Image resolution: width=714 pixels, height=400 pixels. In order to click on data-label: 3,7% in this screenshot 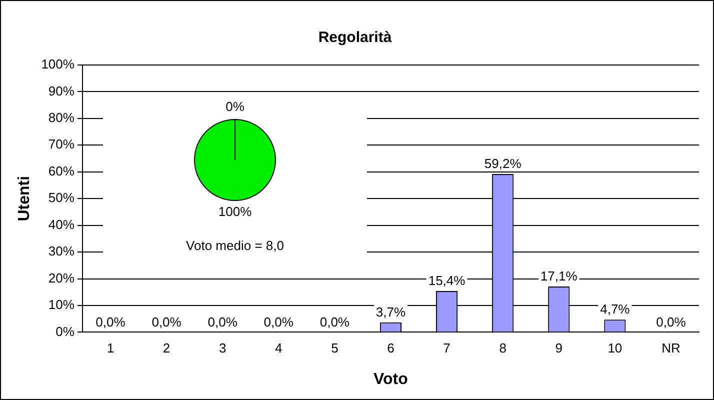, I will do `click(391, 312)`.